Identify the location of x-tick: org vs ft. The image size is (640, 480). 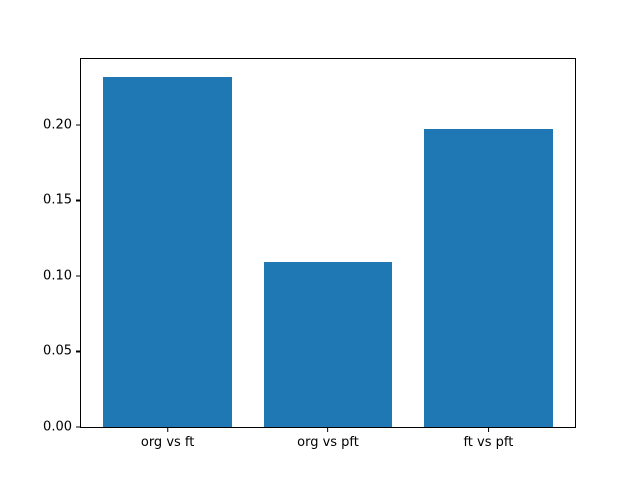
(167, 438).